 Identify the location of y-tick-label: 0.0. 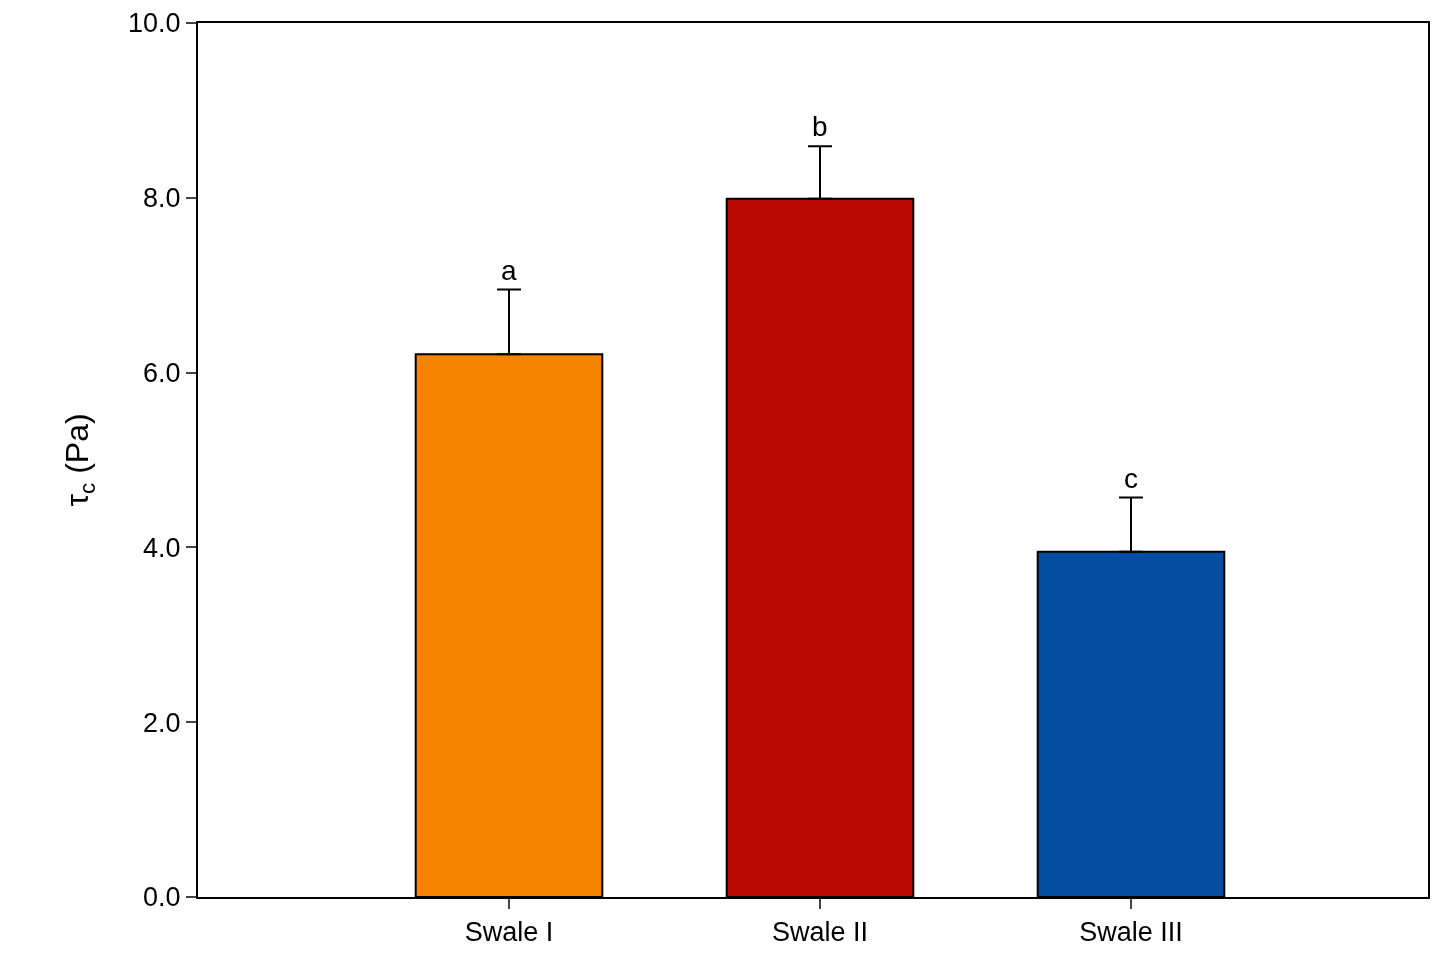
(162, 897).